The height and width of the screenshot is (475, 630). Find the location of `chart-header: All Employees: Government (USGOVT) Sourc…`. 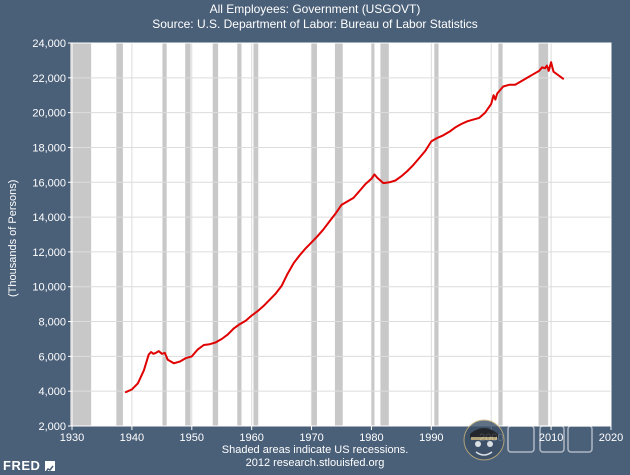

chart-header: All Employees: Government (USGOVT) Sourc… is located at coordinates (315, 17).